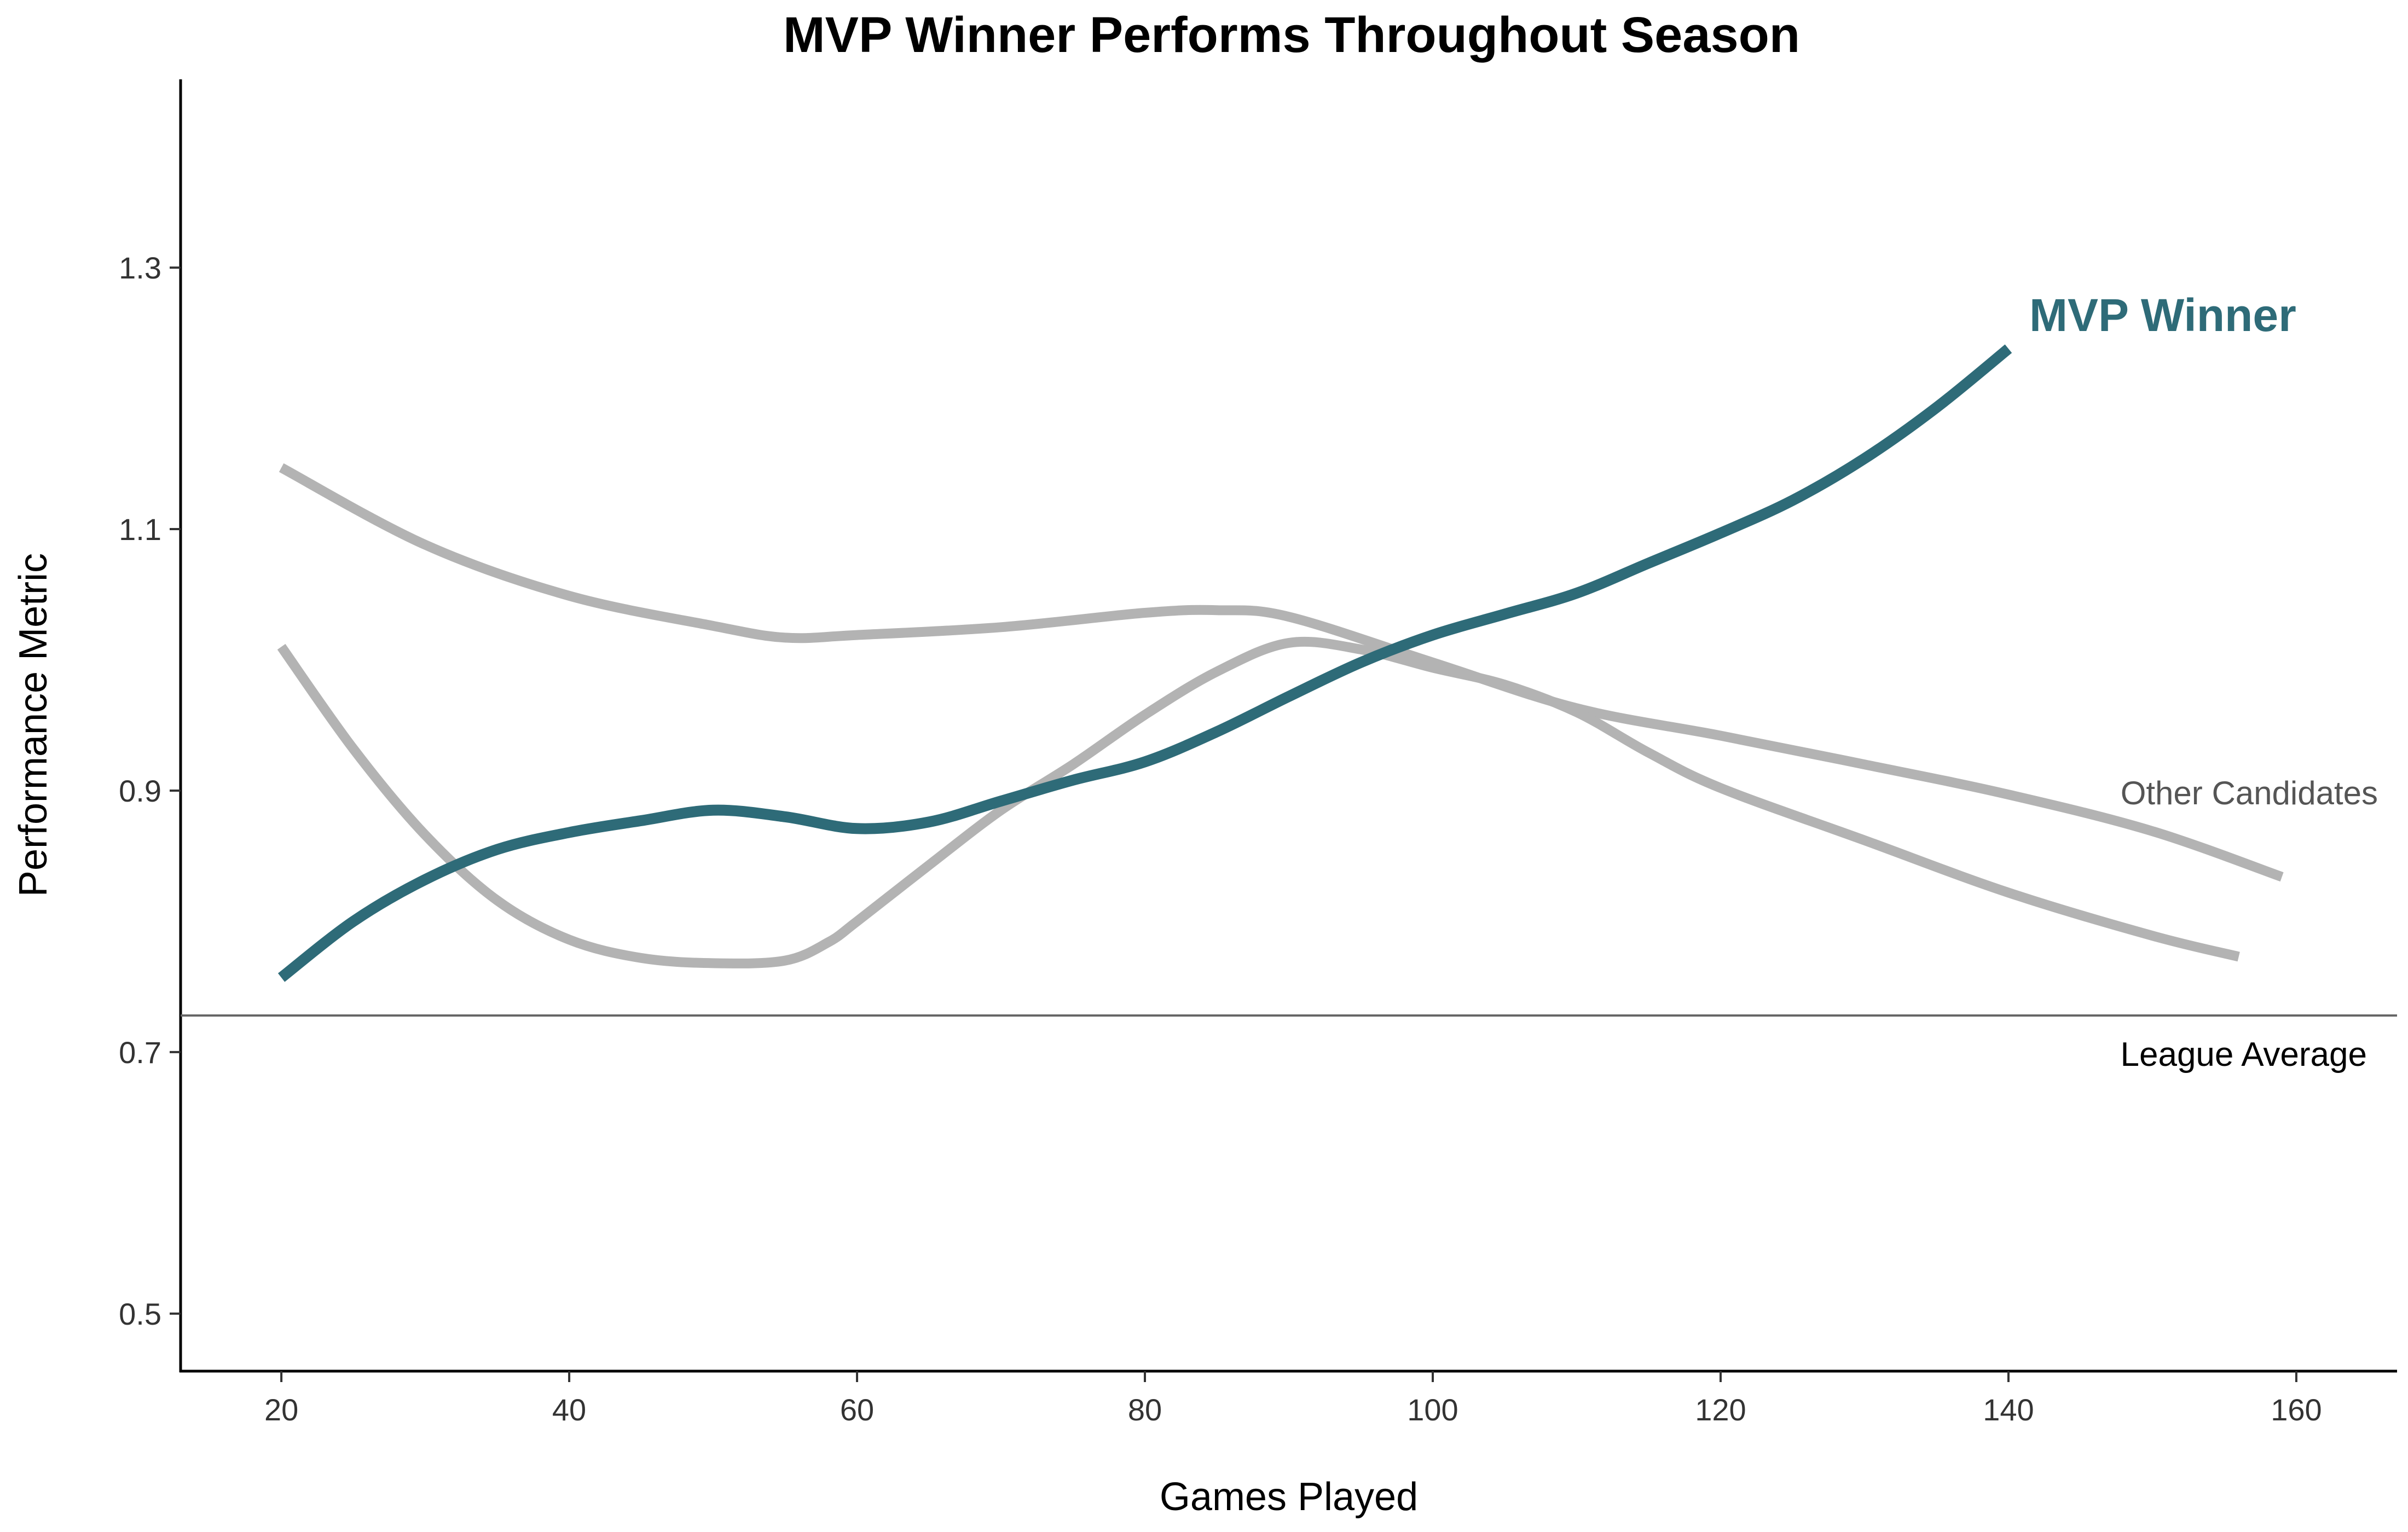  What do you see at coordinates (1291, 35) in the screenshot?
I see `chart-title: MVP Winner Performs Throughout Season` at bounding box center [1291, 35].